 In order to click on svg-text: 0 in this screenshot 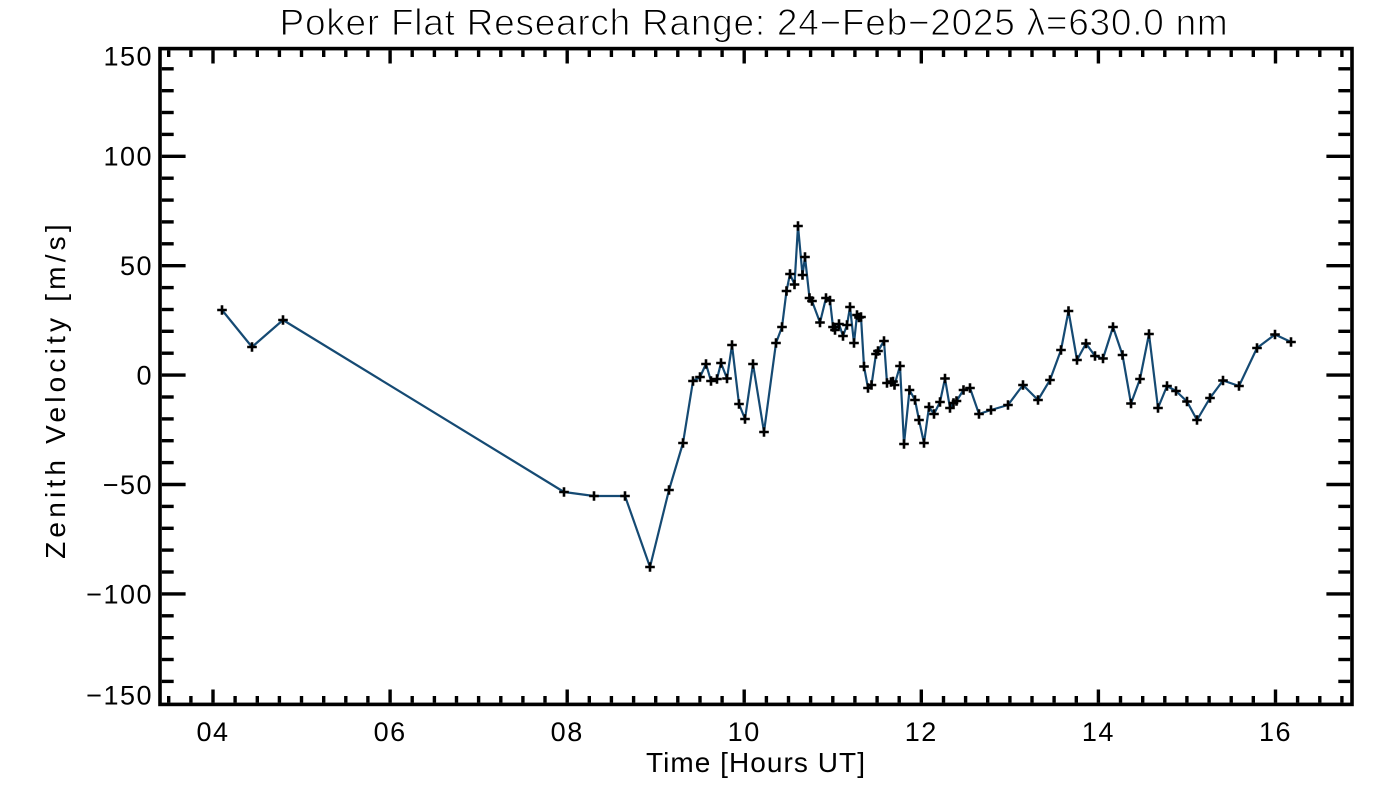, I will do `click(144, 375)`.